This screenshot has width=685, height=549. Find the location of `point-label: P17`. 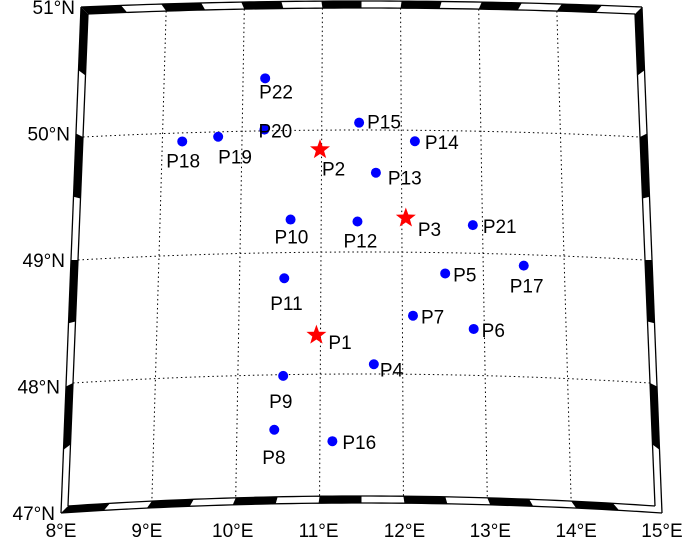

point-label: P17 is located at coordinates (527, 287).